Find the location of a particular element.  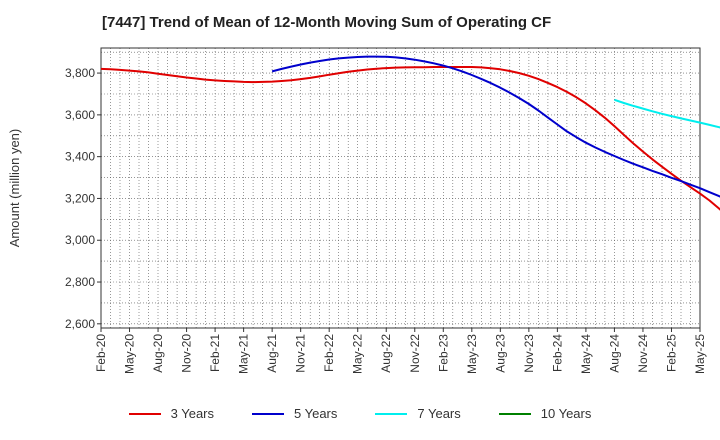

x-tick-label: Nov-21 is located at coordinates (301, 353).